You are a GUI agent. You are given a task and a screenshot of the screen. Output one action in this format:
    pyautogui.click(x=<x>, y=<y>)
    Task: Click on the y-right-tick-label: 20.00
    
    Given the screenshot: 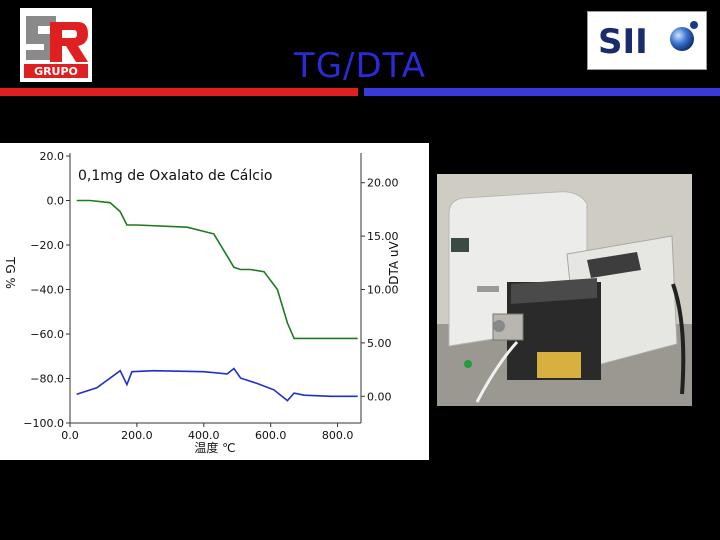 What is the action you would take?
    pyautogui.click(x=383, y=183)
    